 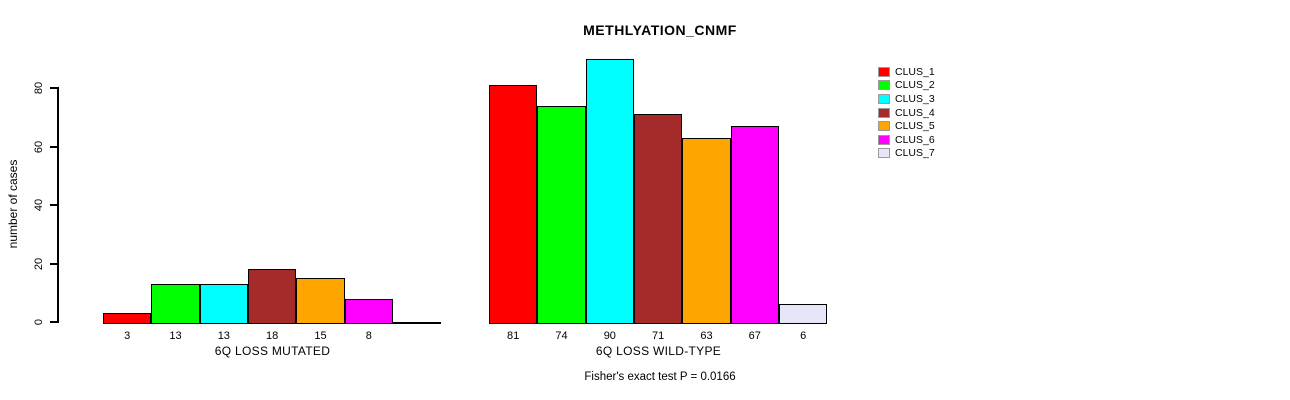 What do you see at coordinates (39, 88) in the screenshot?
I see `y-tick-label-80: 80` at bounding box center [39, 88].